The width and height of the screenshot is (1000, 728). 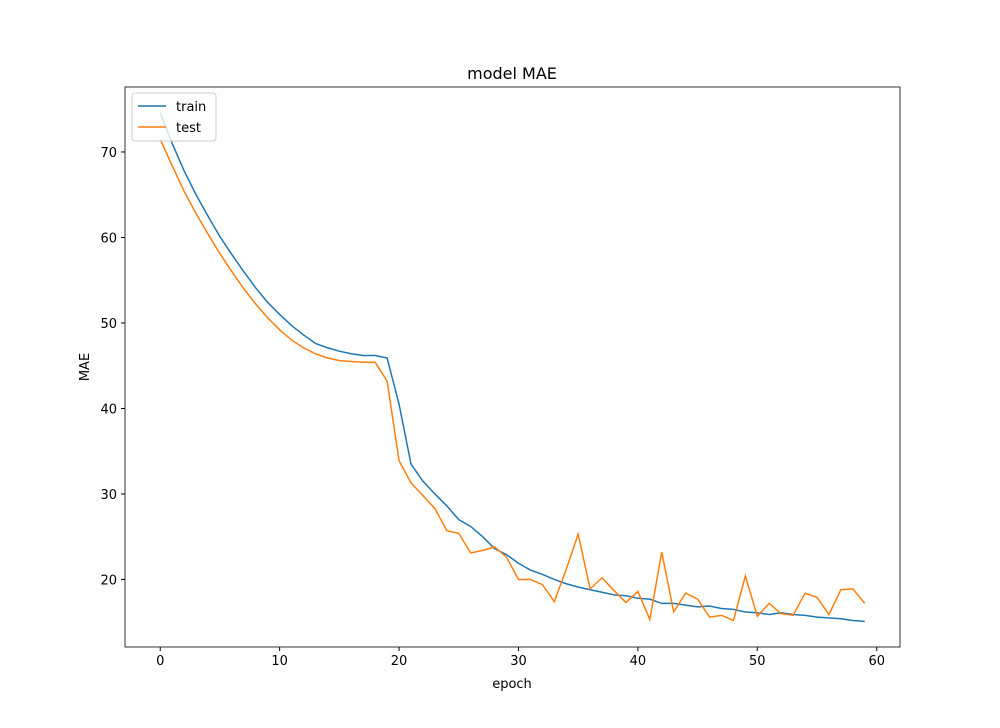 What do you see at coordinates (188, 128) in the screenshot?
I see `legend-label: test` at bounding box center [188, 128].